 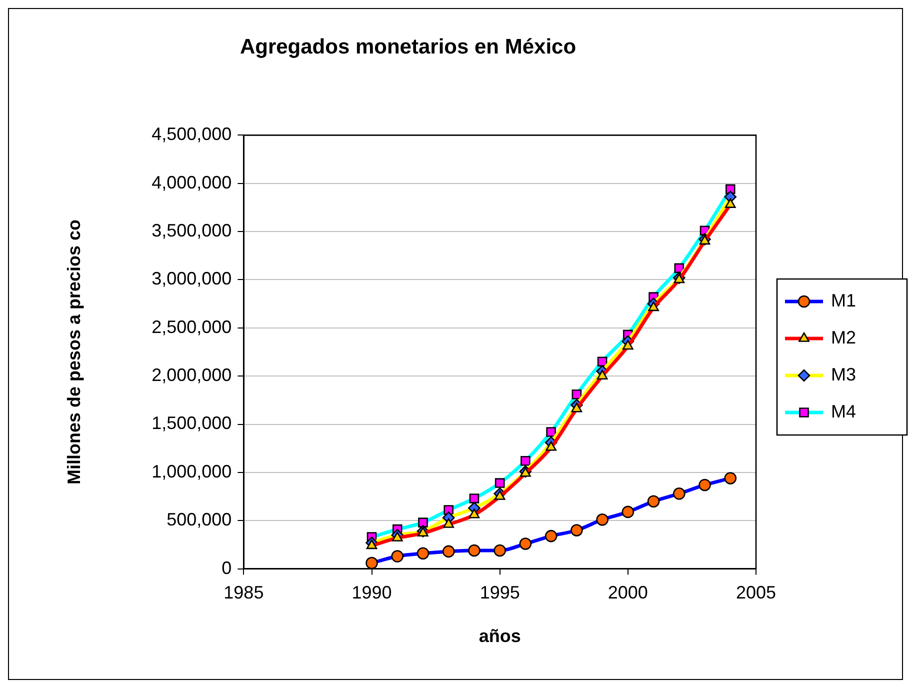 What do you see at coordinates (192, 326) in the screenshot?
I see `y-tick-label: 2,500,000` at bounding box center [192, 326].